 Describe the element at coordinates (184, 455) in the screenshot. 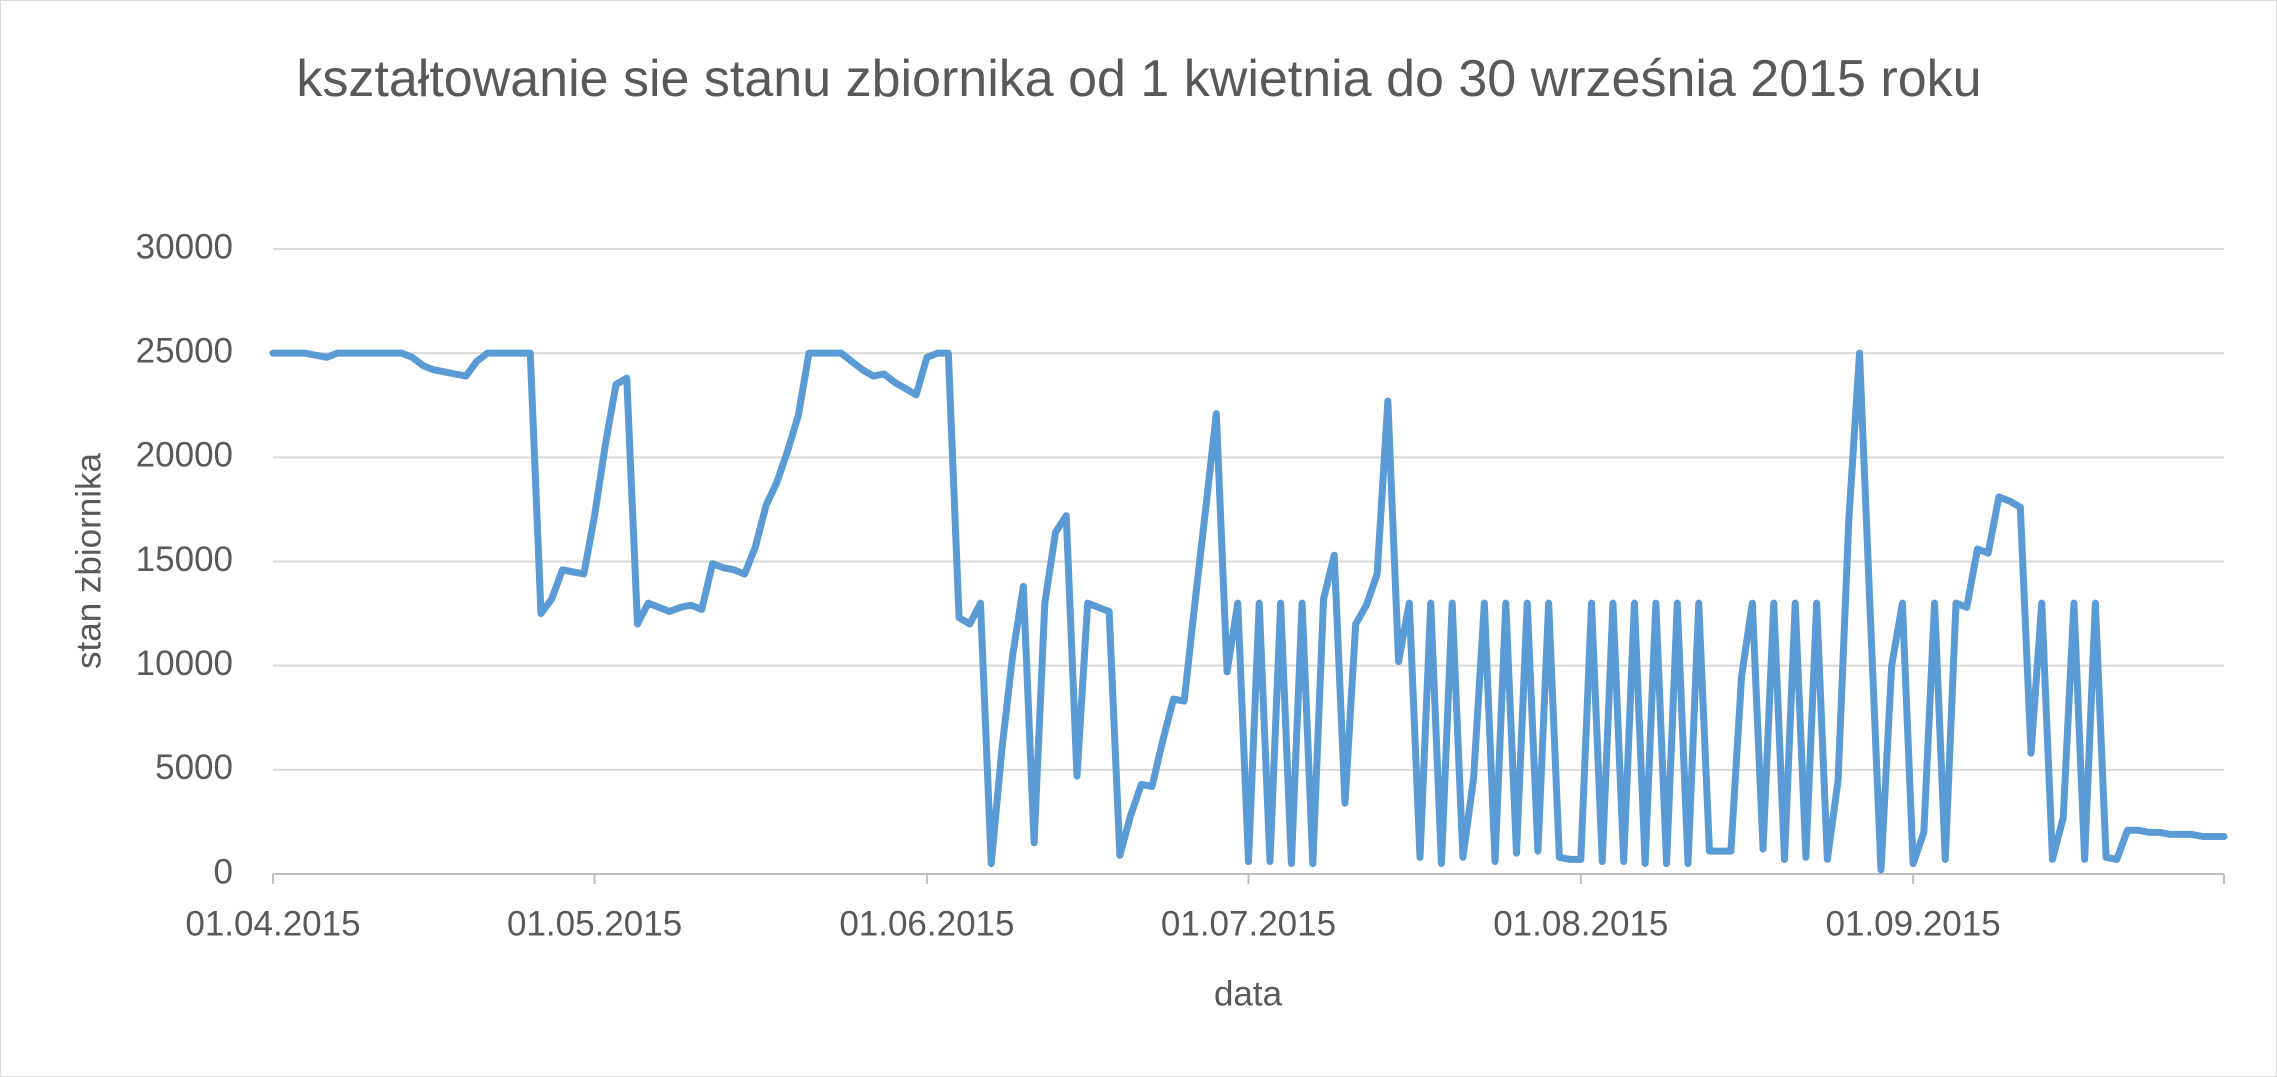

I see `y-tick-label: 20000` at that location.